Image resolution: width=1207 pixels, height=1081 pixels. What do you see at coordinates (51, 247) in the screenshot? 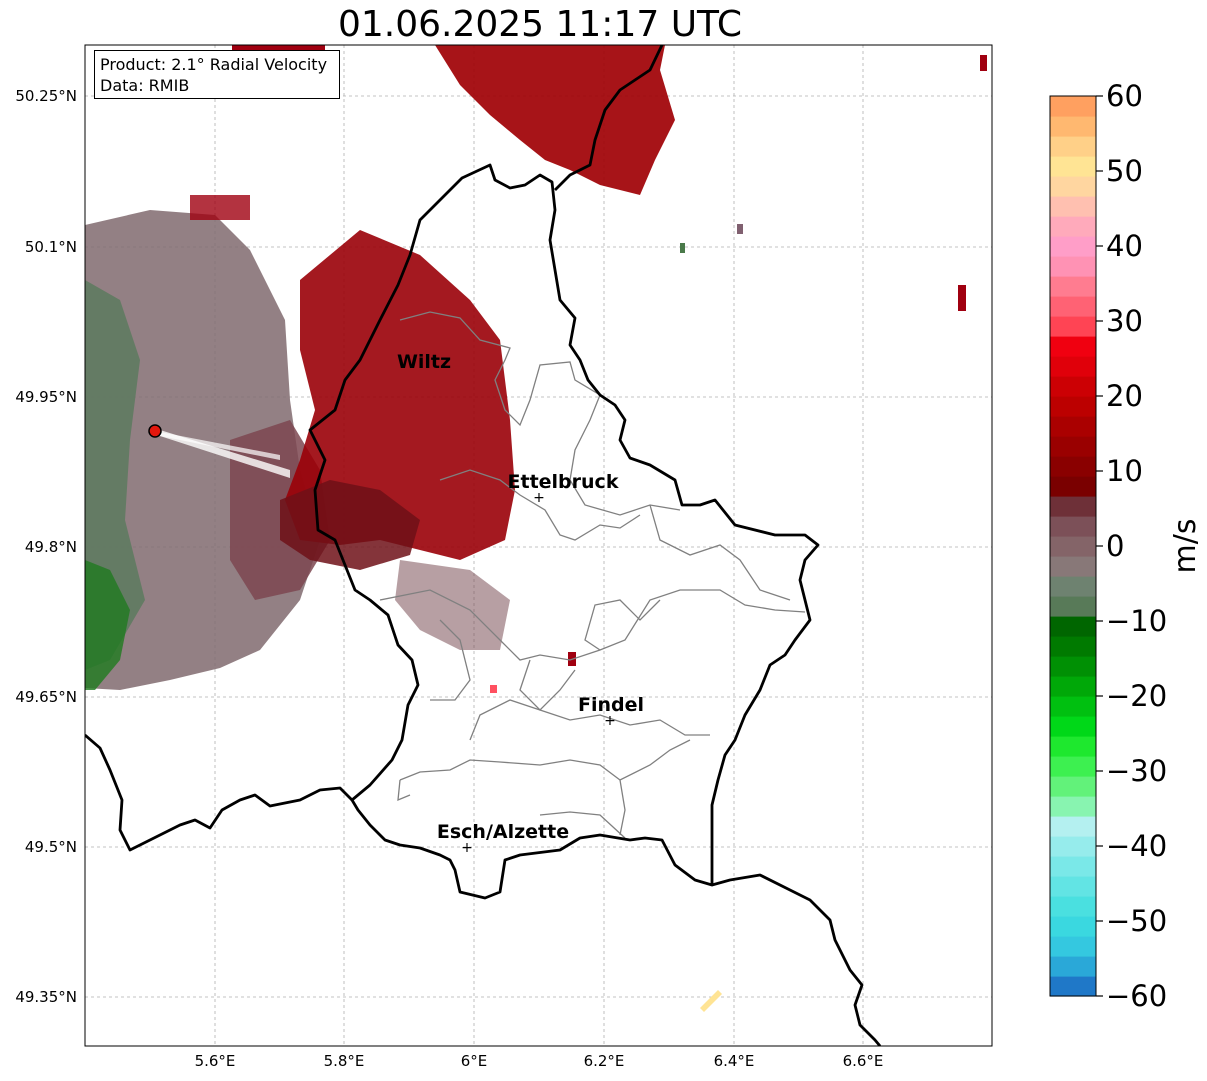
I see `lat-tick: 50.1°N` at bounding box center [51, 247].